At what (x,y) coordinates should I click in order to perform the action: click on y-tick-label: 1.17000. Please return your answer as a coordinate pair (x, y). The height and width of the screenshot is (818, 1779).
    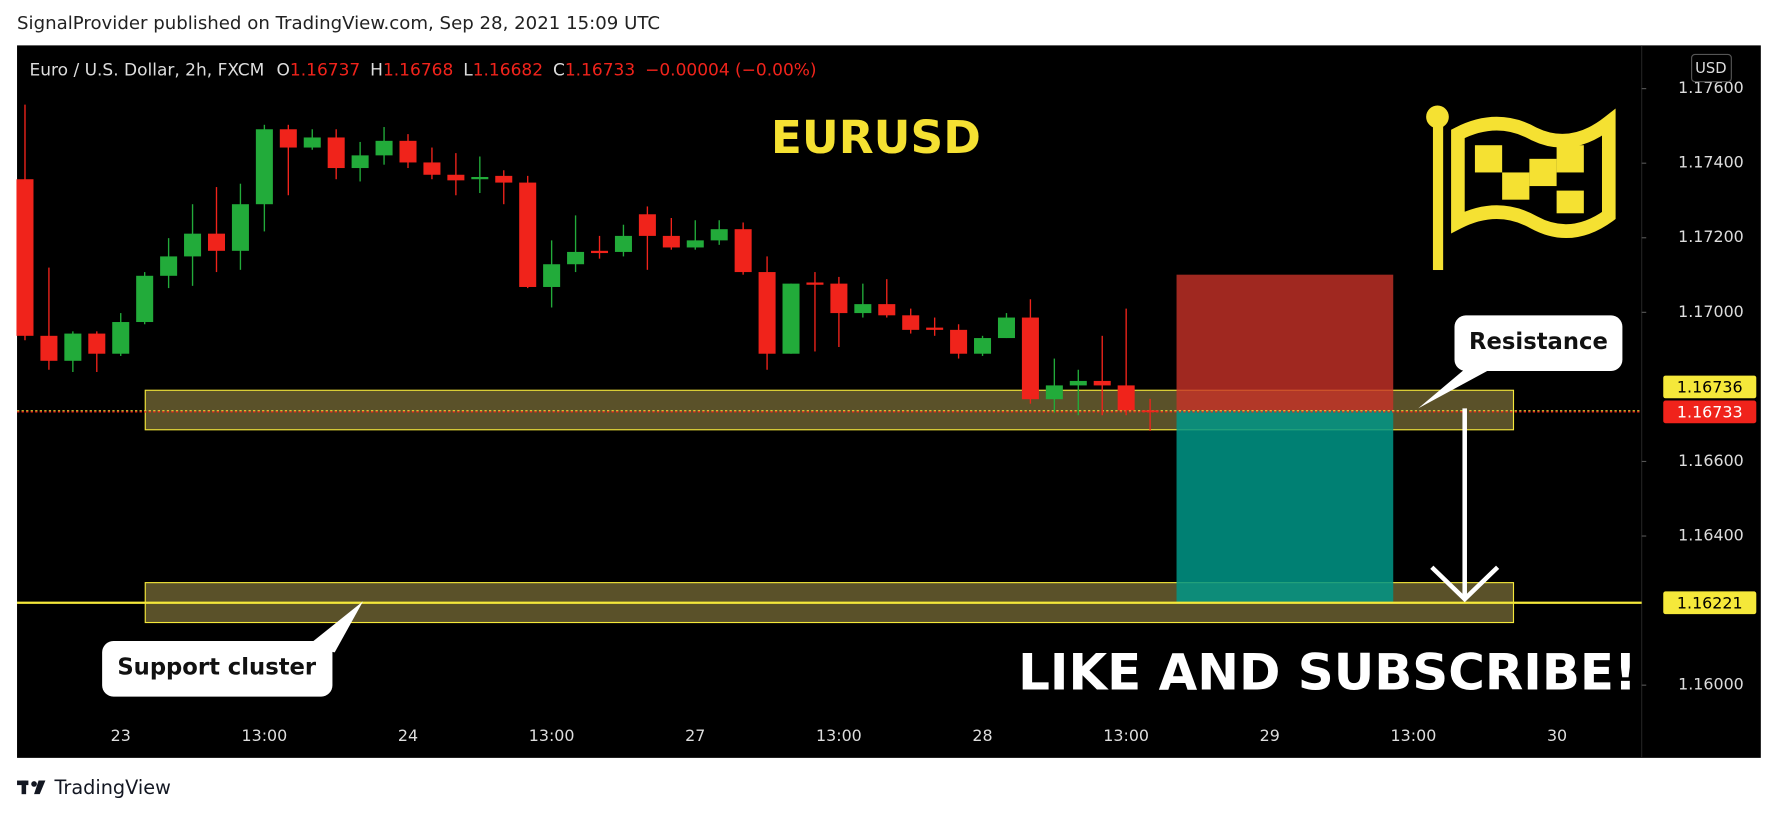
    Looking at the image, I should click on (1711, 311).